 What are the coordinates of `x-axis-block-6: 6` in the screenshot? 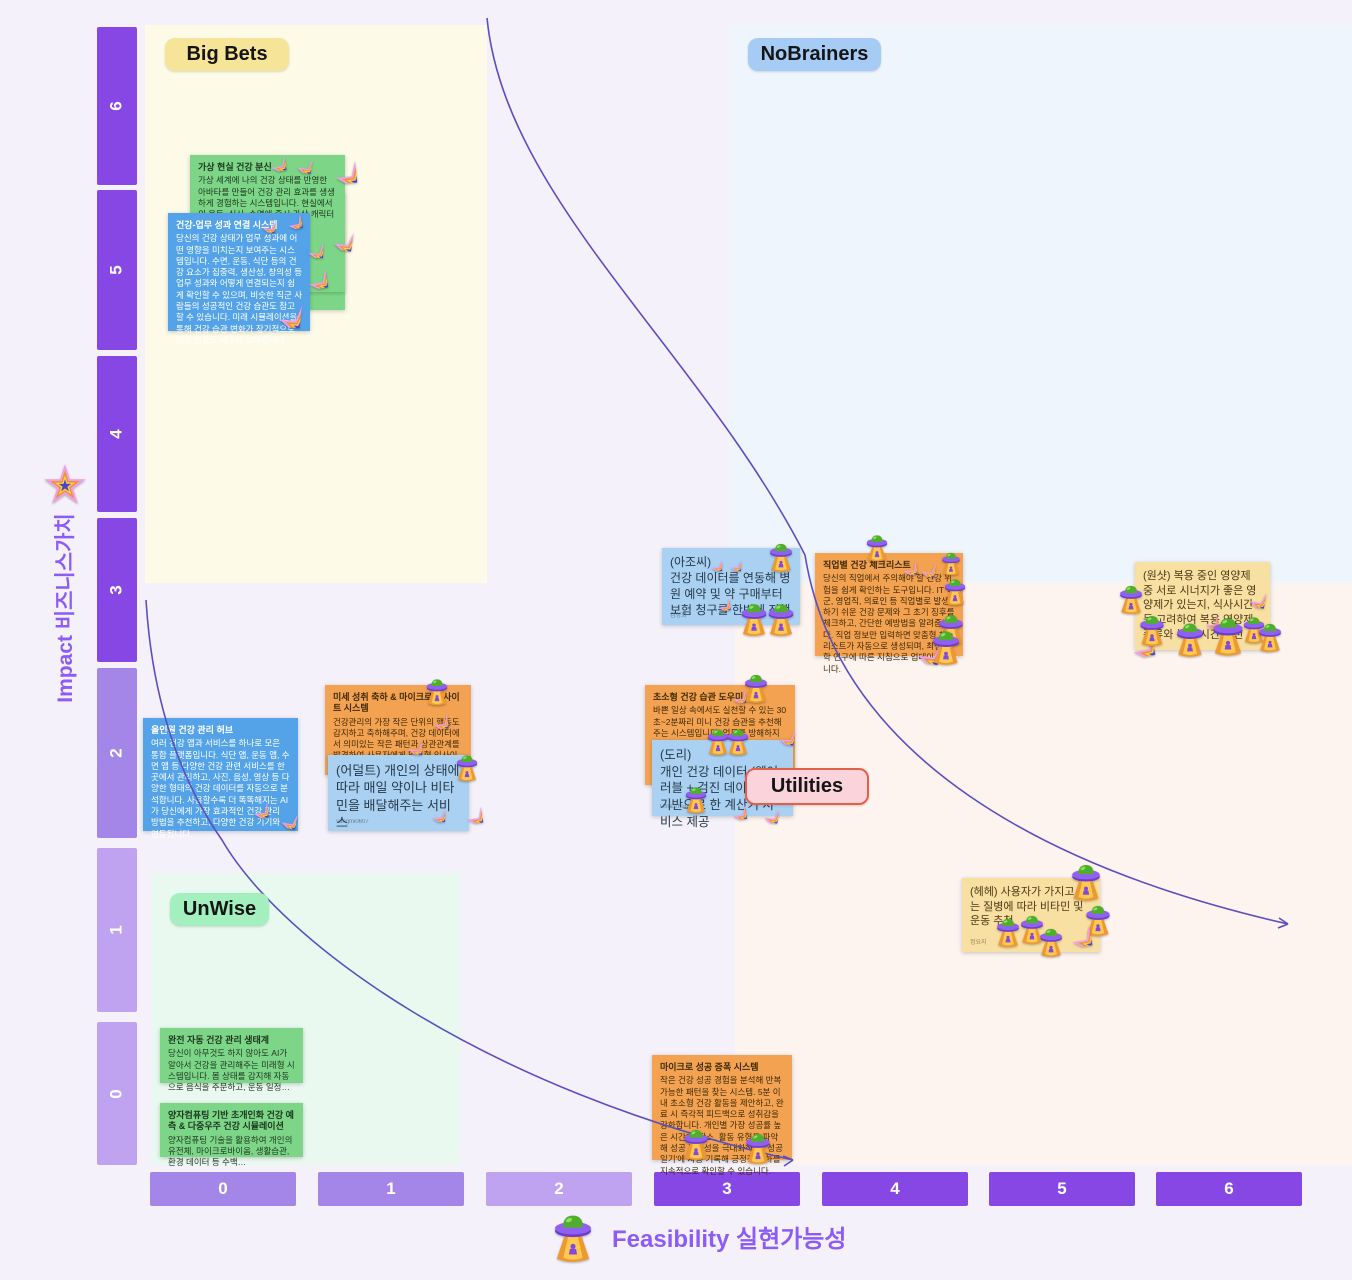 It's located at (1229, 1189).